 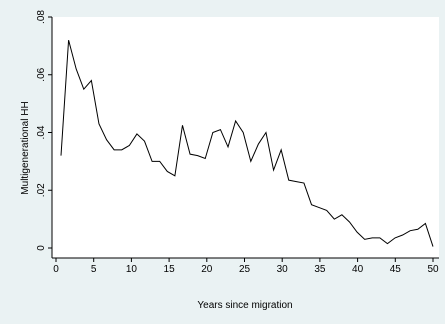 I want to click on x-tick-label: 40, so click(x=358, y=269).